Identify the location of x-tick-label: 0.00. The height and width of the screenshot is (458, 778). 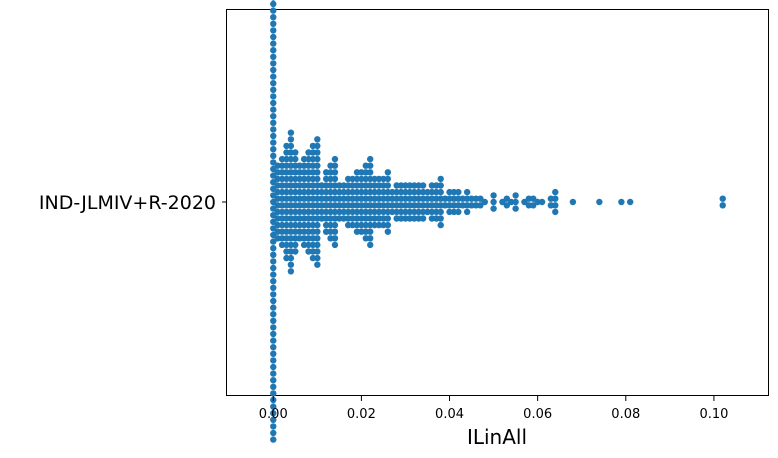
(273, 414).